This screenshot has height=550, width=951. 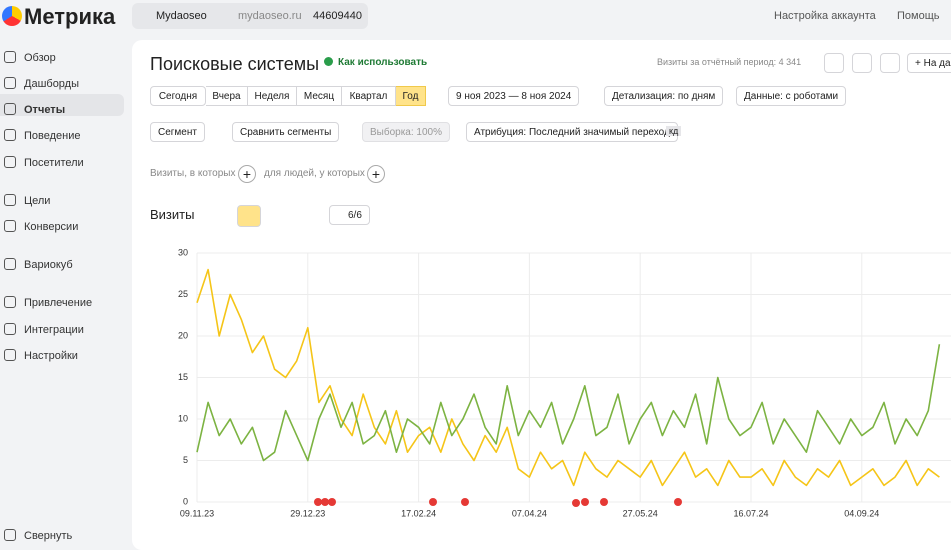 What do you see at coordinates (54, 163) in the screenshot?
I see `sidebar-item: Посетители` at bounding box center [54, 163].